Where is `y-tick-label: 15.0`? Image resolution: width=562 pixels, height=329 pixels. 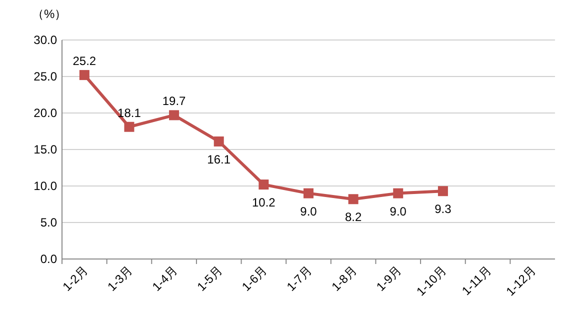
y-tick-label: 15.0 is located at coordinates (46, 149).